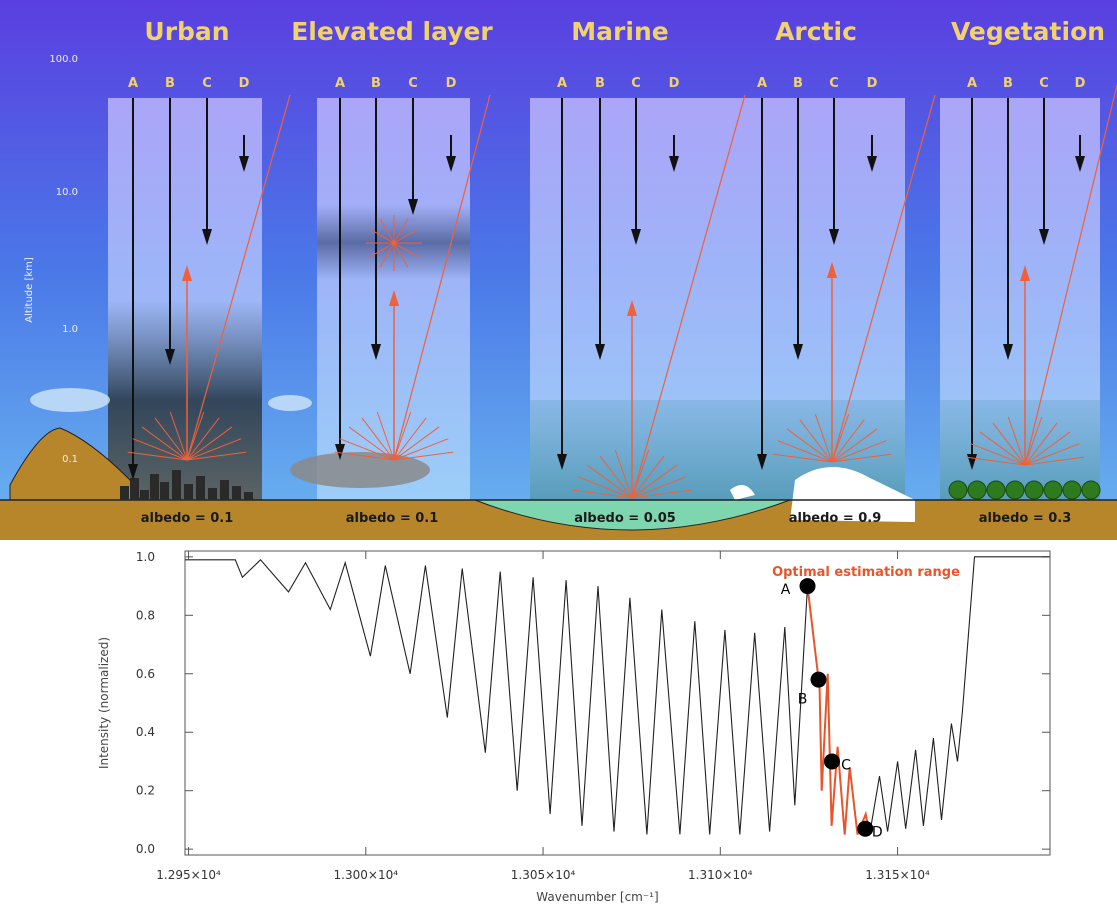  I want to click on panel-title: Marine, so click(619, 31).